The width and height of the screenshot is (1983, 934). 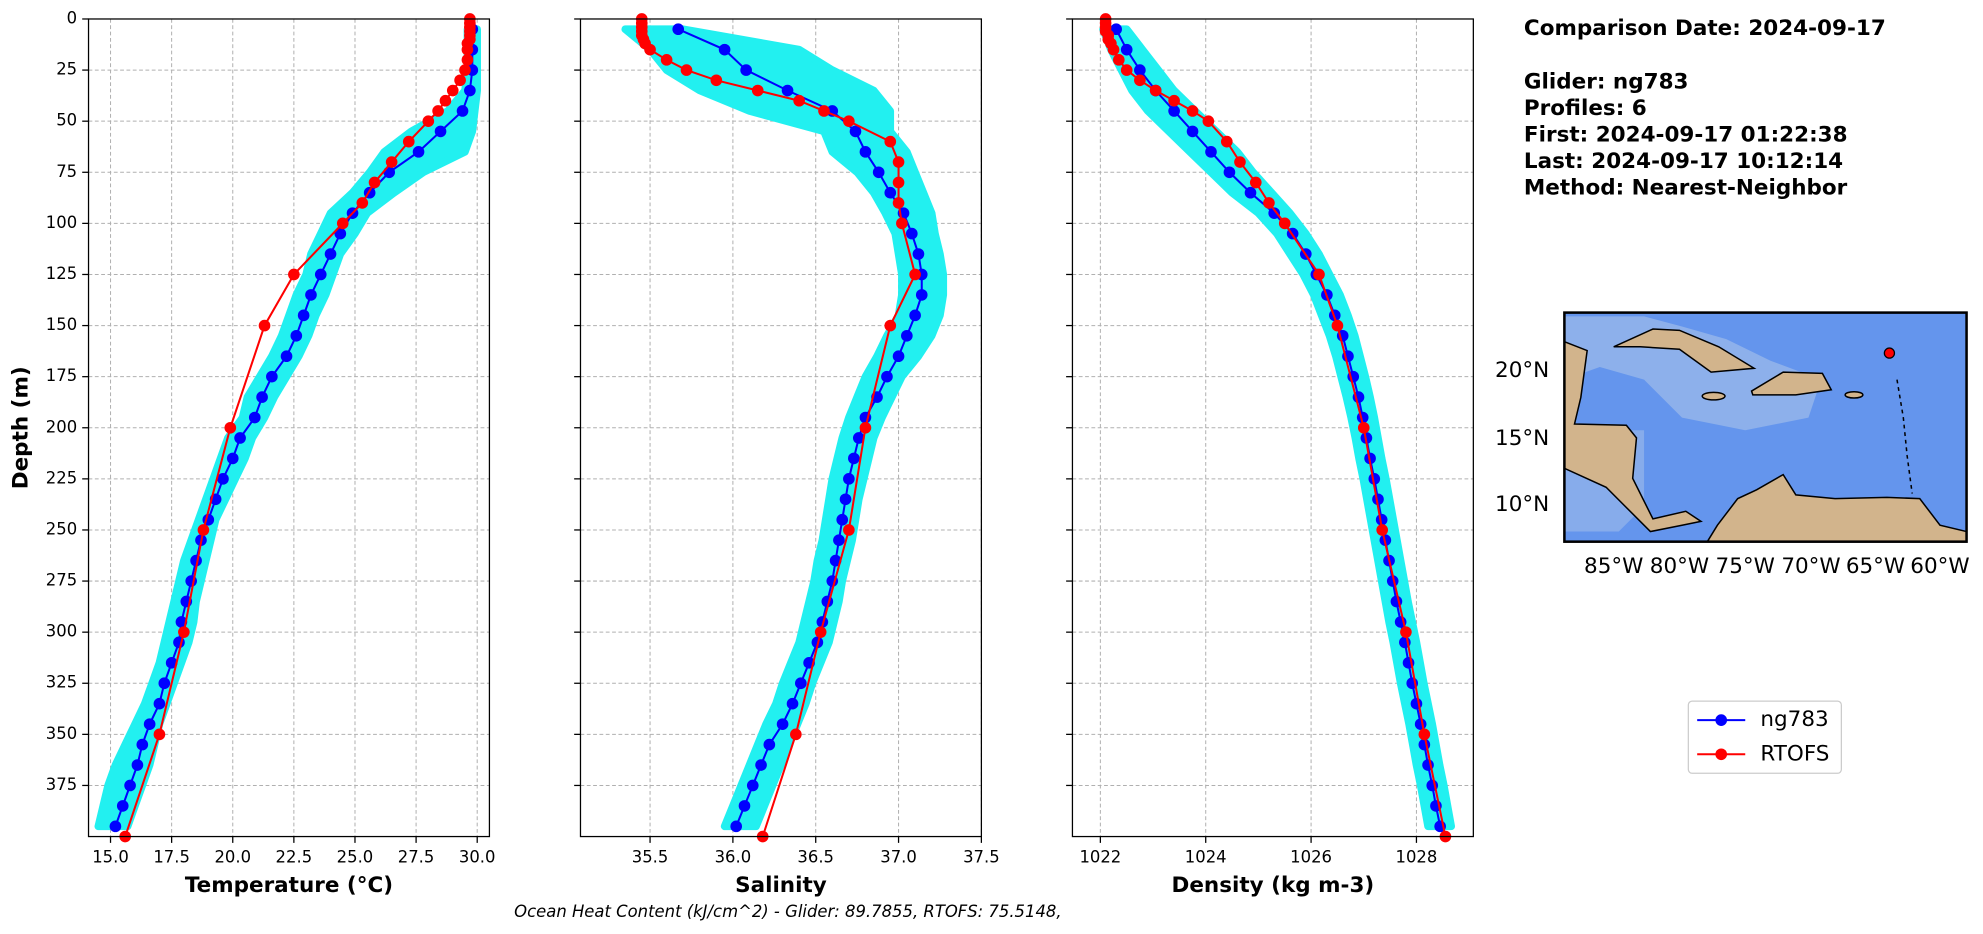 What do you see at coordinates (61, 733) in the screenshot?
I see `y-tick-label: 350` at bounding box center [61, 733].